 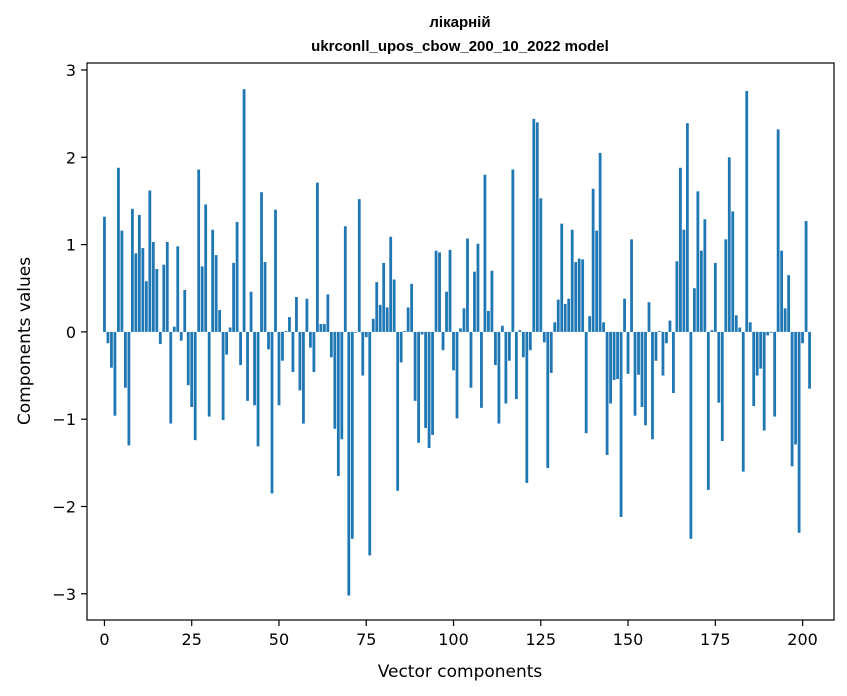 What do you see at coordinates (453, 639) in the screenshot?
I see `x-tick-label: 100` at bounding box center [453, 639].